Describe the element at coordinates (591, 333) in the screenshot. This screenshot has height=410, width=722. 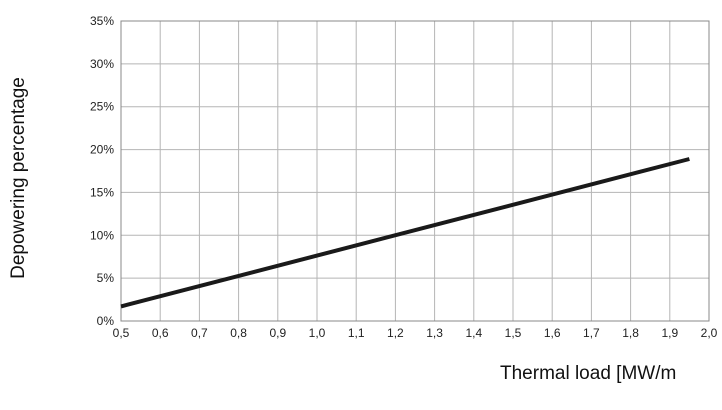
I see `x-tick-label: 1,7` at that location.